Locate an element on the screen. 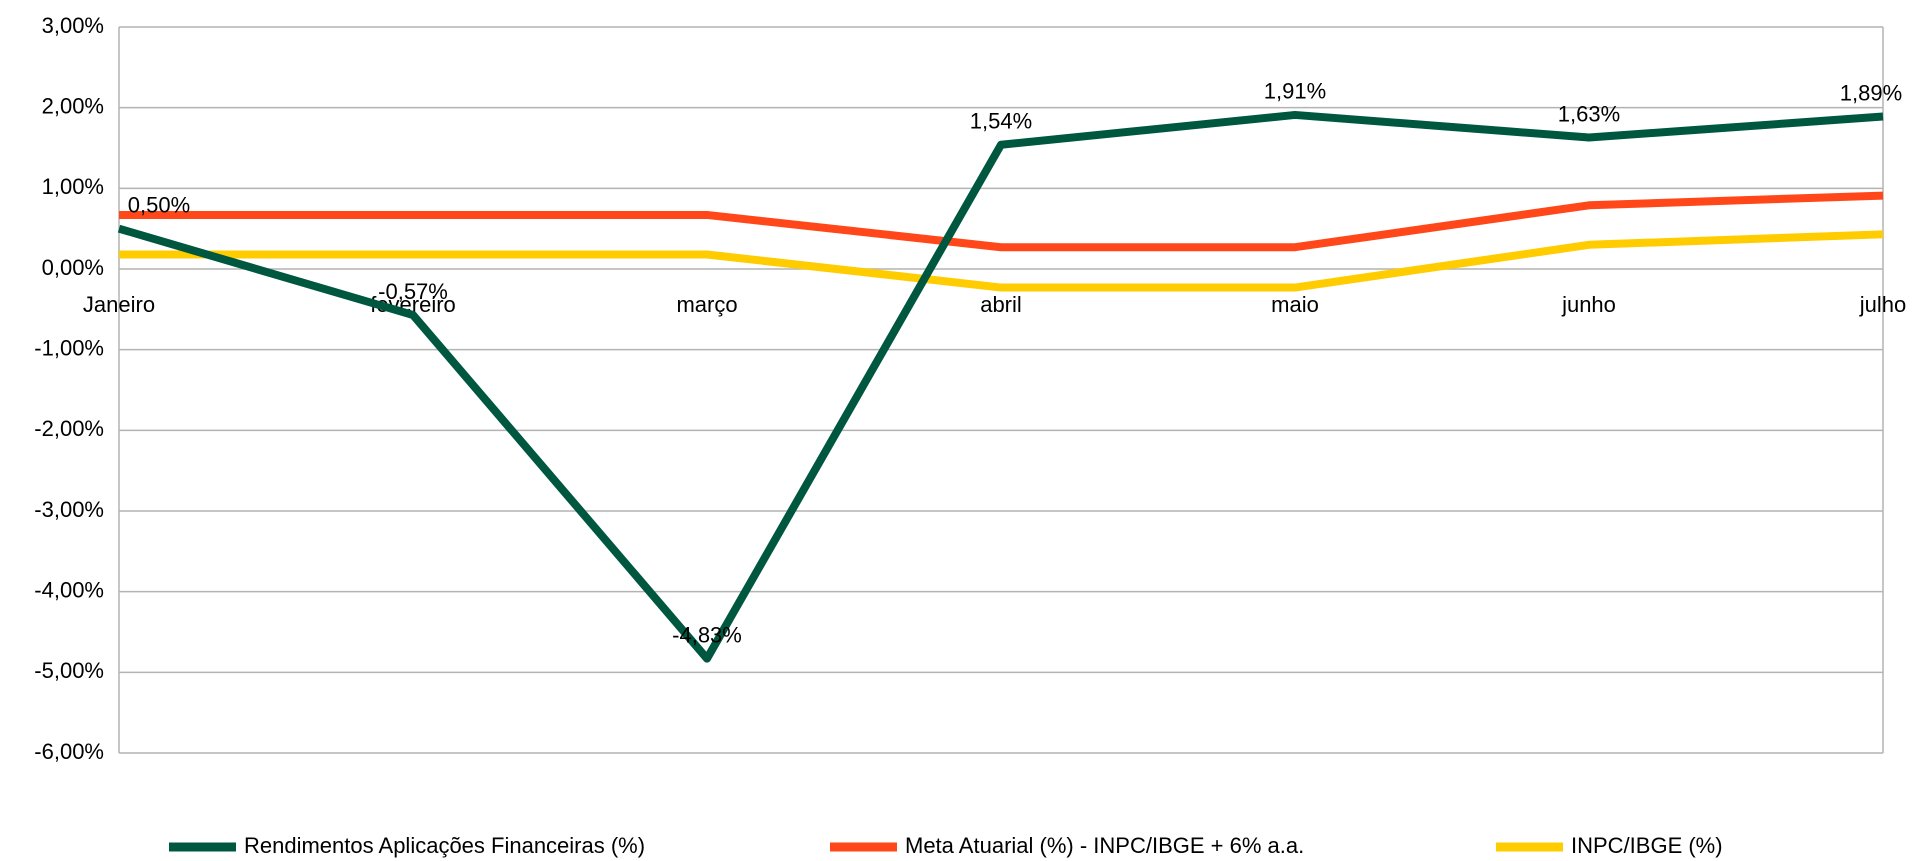  y-tick-label: -4,00% is located at coordinates (69, 589).